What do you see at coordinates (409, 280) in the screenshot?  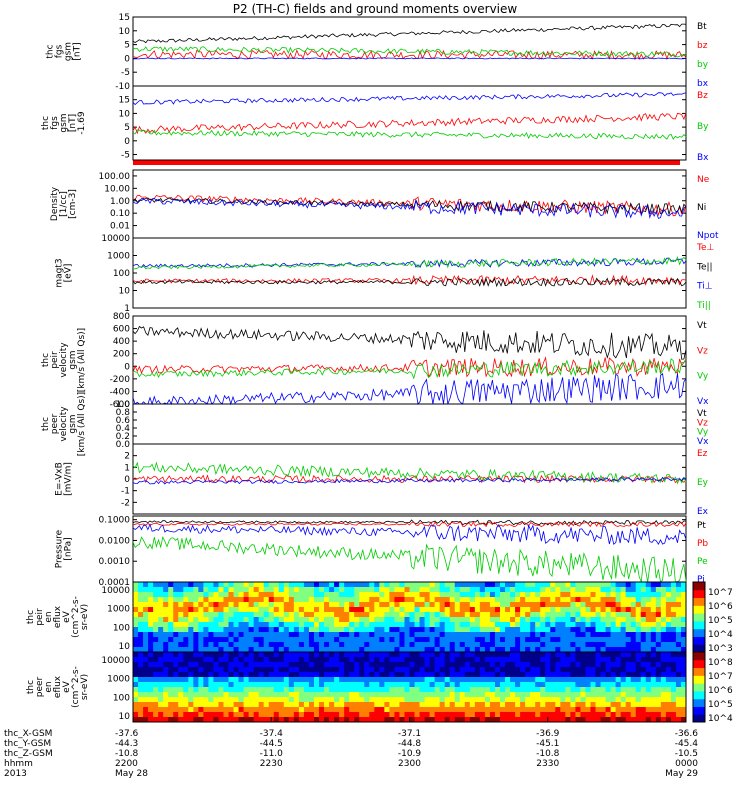 I see `series-Te⊥` at bounding box center [409, 280].